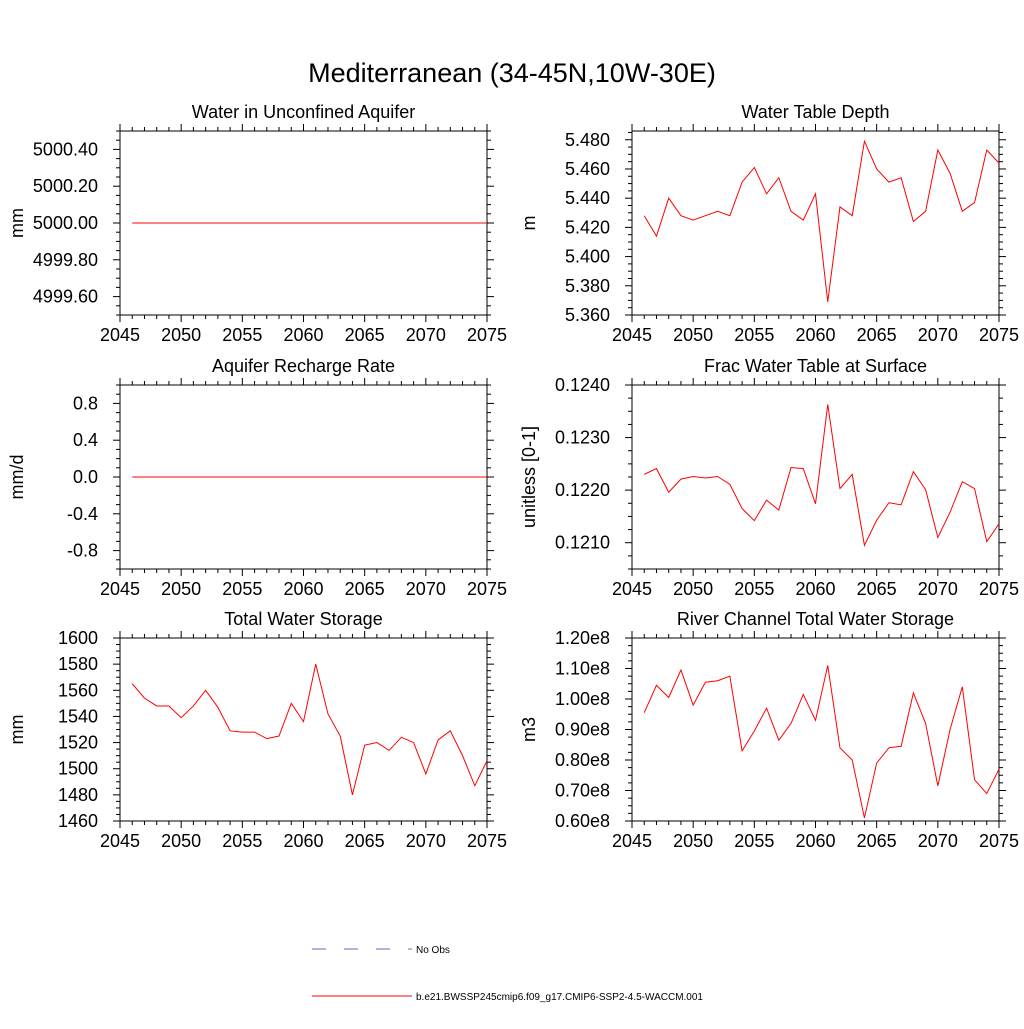  What do you see at coordinates (587, 315) in the screenshot?
I see `y-tick-label: 5.360` at bounding box center [587, 315].